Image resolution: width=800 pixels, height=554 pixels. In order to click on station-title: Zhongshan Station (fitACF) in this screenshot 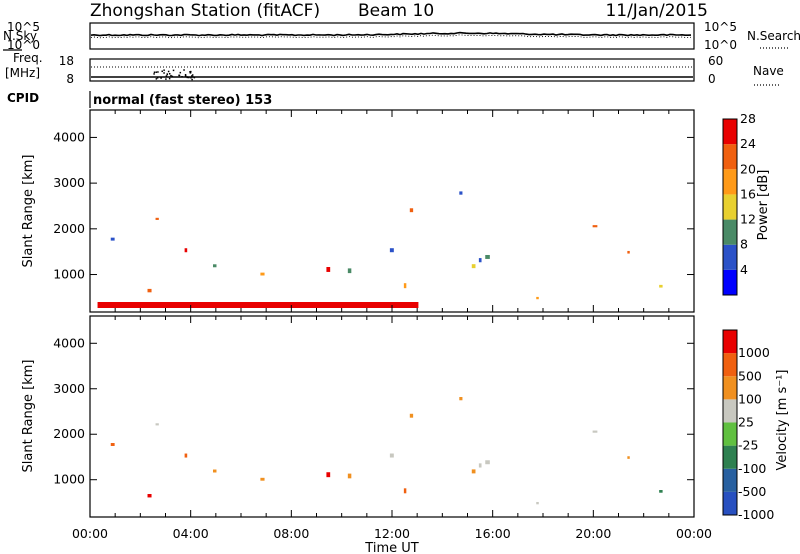, I will do `click(205, 11)`.